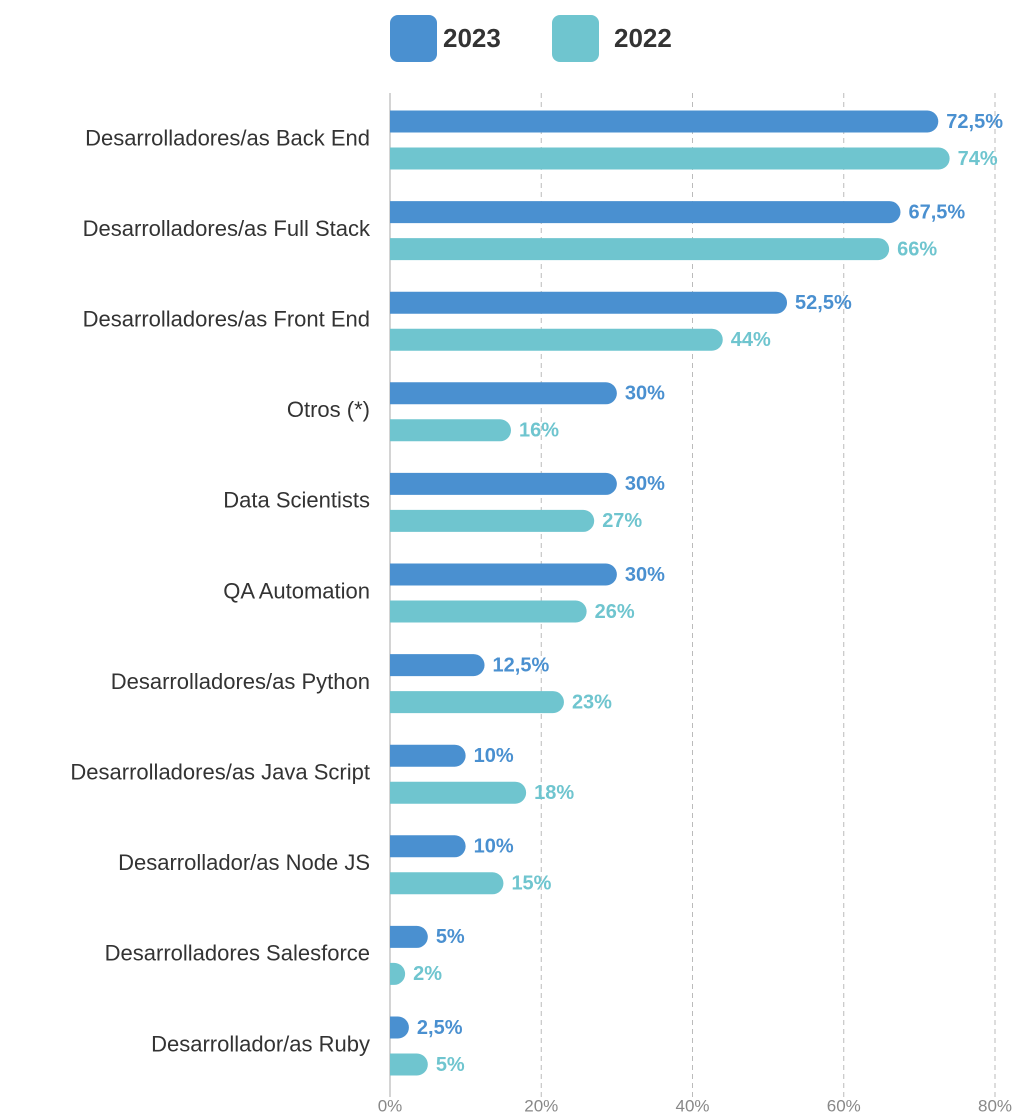 This screenshot has width=1031, height=1115. Describe the element at coordinates (823, 303) in the screenshot. I see `value-label: 52,5%` at that location.